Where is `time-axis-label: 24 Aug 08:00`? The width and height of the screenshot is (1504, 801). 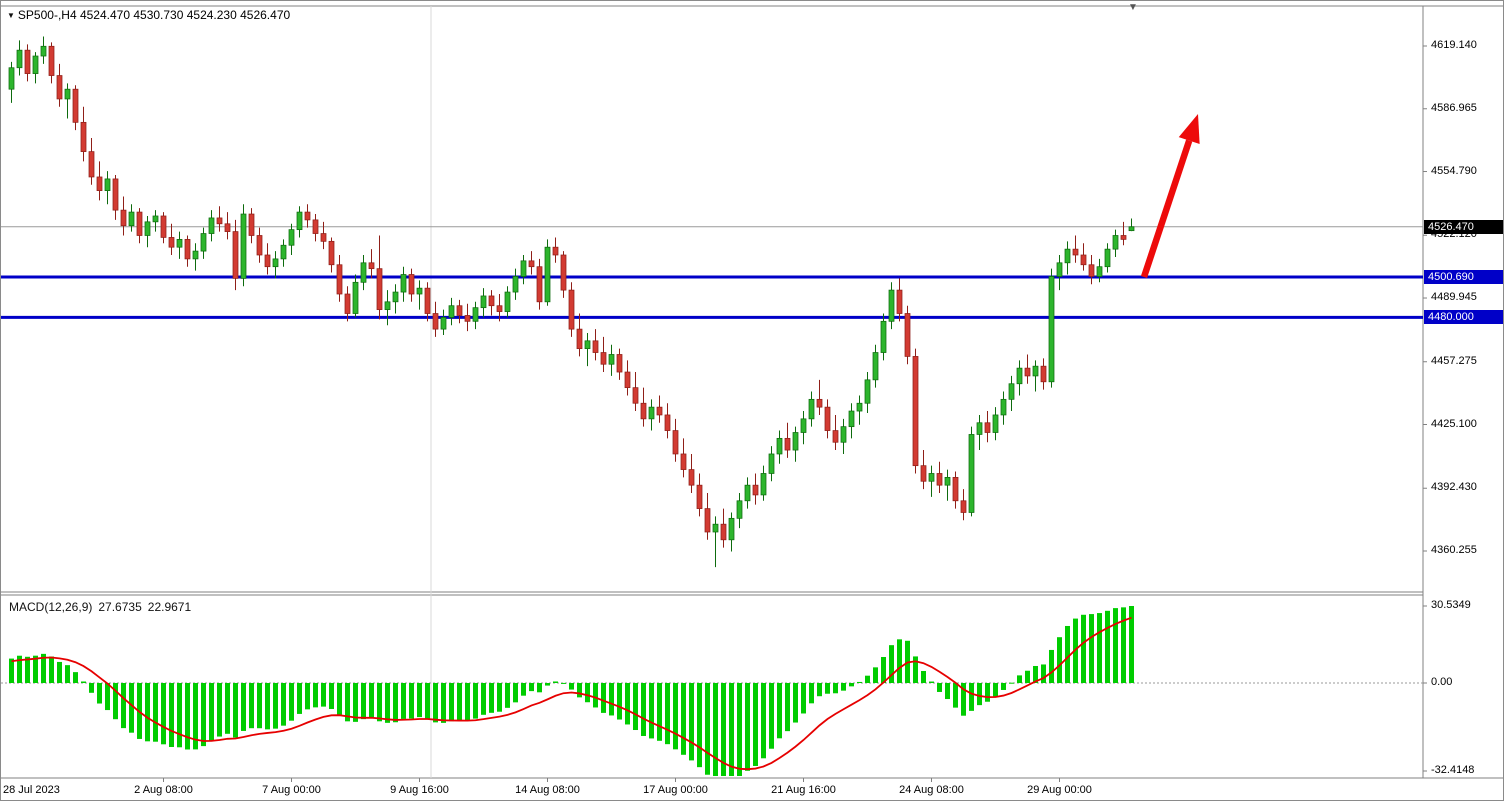 time-axis-label: 24 Aug 08:00 is located at coordinates (931, 790).